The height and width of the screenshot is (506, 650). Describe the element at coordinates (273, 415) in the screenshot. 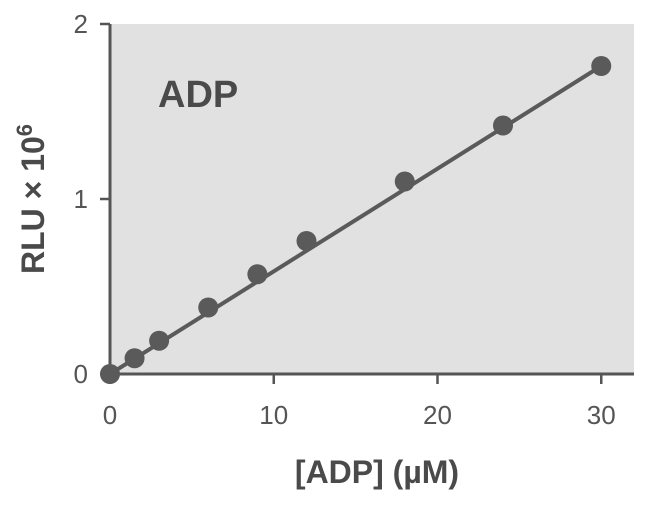

I see `x-tick-label: 10` at that location.